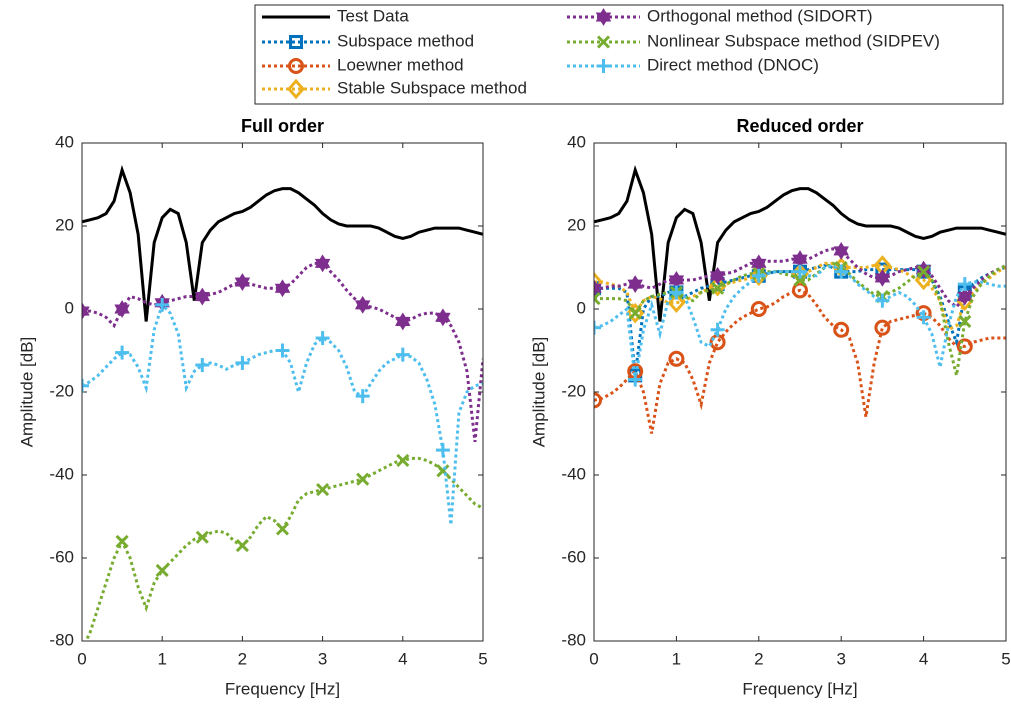  What do you see at coordinates (61, 390) in the screenshot?
I see `y-tick-label: -20` at bounding box center [61, 390].